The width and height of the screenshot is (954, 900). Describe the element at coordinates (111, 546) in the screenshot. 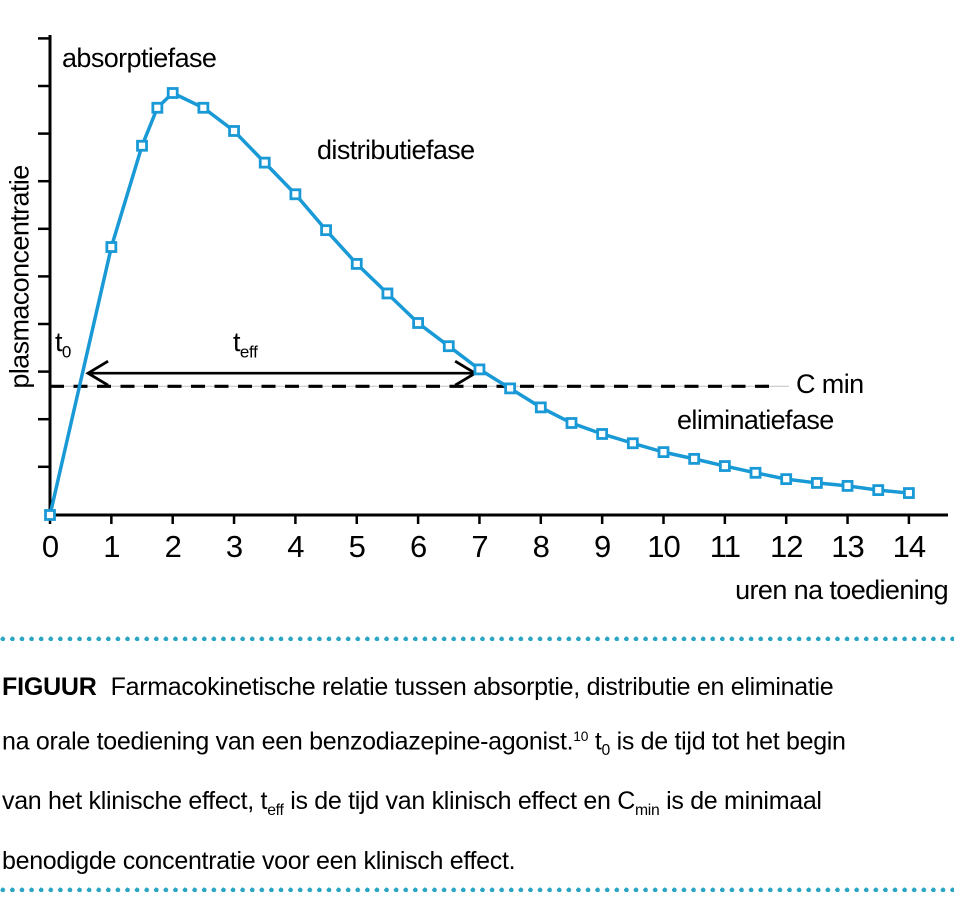

I see `x-tick-label: 1` at that location.